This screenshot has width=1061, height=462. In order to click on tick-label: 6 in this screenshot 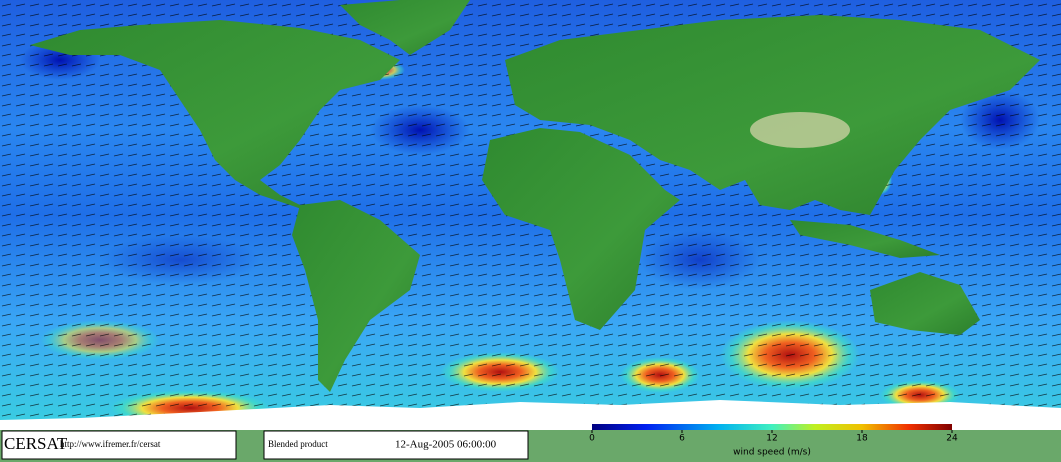, I will do `click(682, 439)`.